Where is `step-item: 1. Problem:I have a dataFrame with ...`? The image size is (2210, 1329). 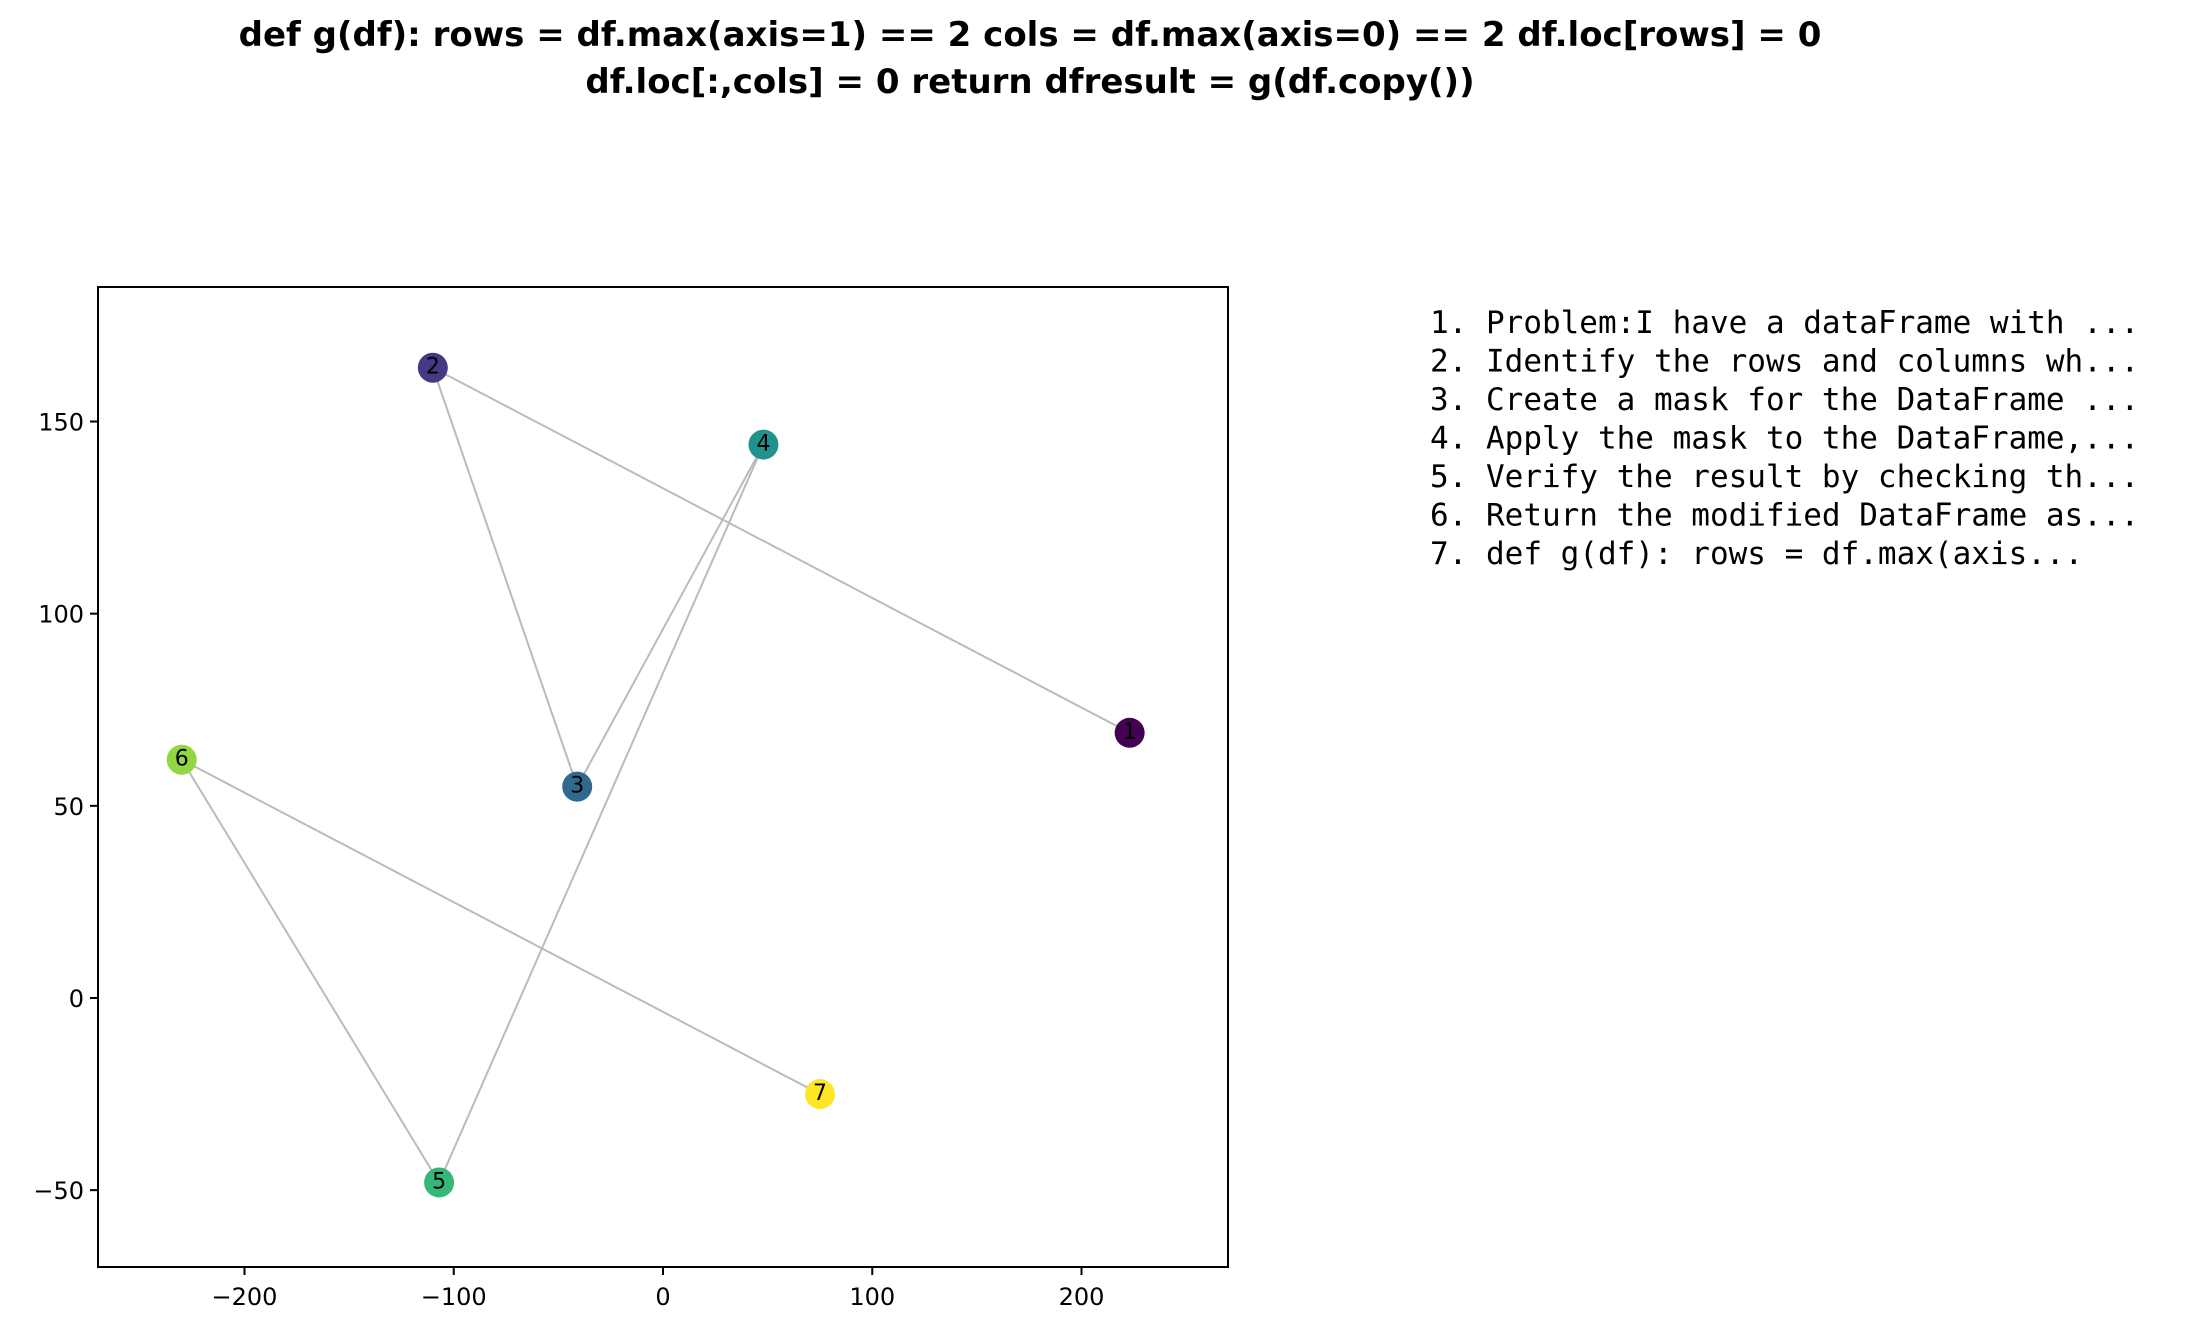
step-item: 1. Problem:I have a dataFrame with ... is located at coordinates (1784, 323).